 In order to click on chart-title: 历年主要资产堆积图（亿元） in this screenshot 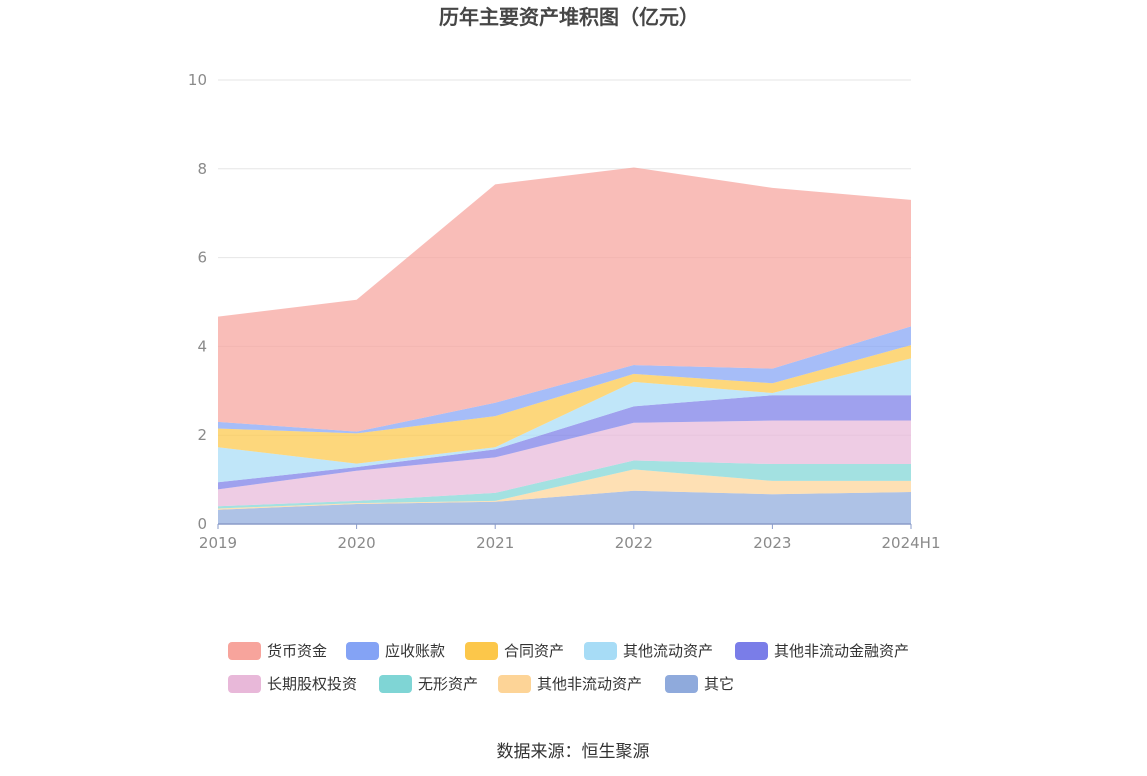, I will do `click(569, 17)`.